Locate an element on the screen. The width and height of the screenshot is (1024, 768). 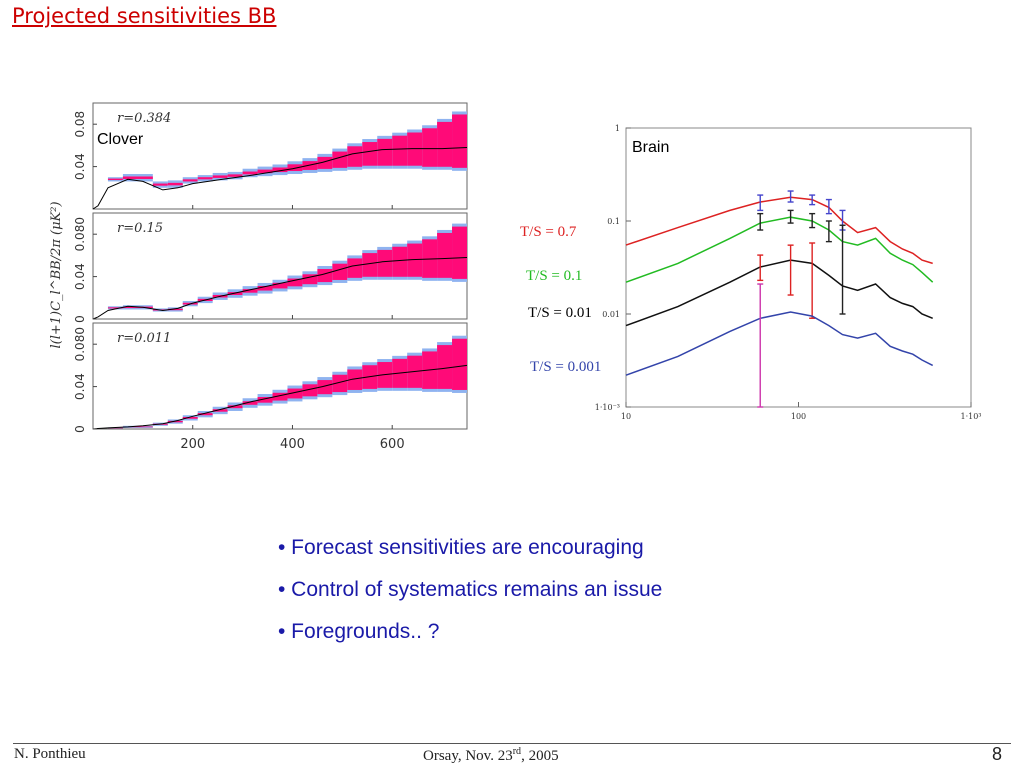
footer-venue-sup: rd is located at coordinates (517, 751).